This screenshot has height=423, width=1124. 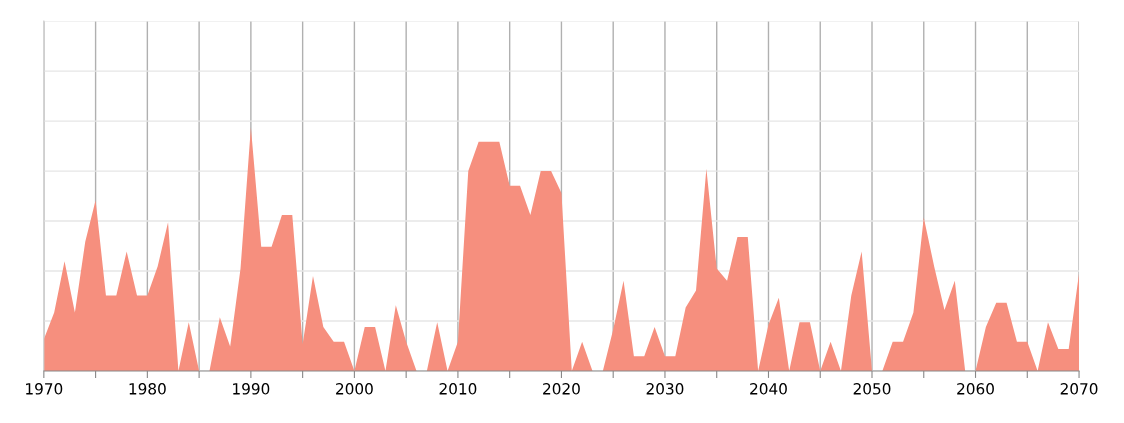 I want to click on x-tick-label: 2070, so click(x=1079, y=389).